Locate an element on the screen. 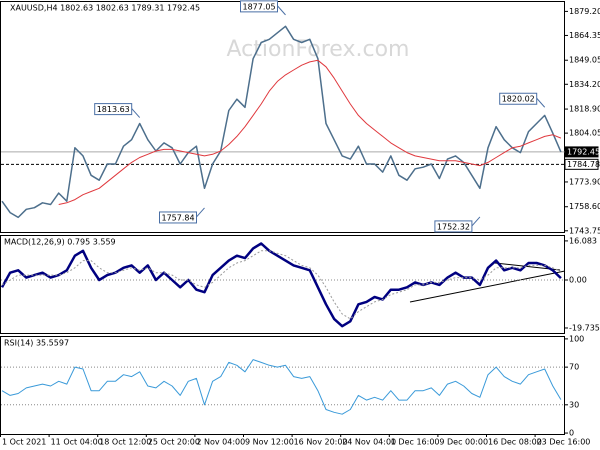 The image size is (600, 450). y-tick-label: 1818.90 is located at coordinates (584, 109).